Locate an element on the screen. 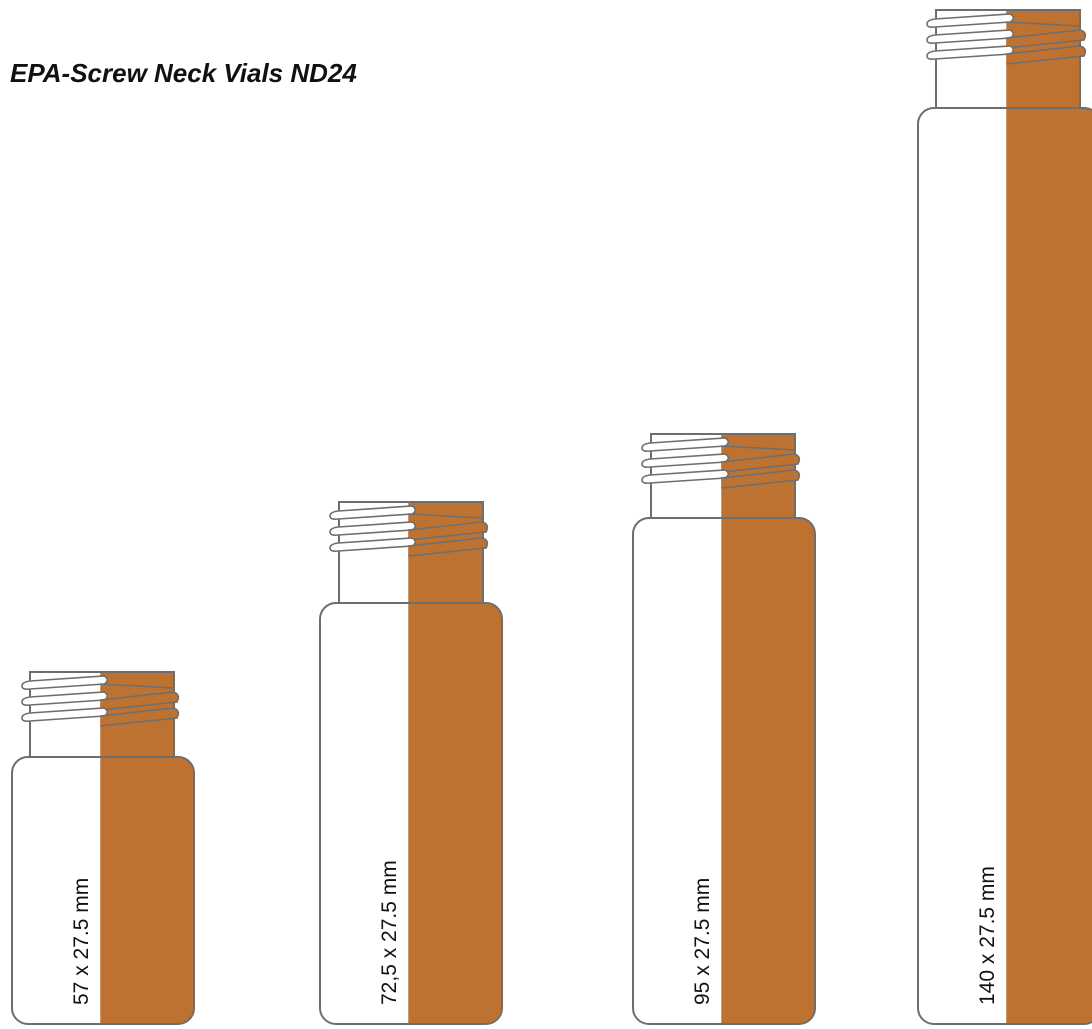  vial-1: 57 x 27.5 mm is located at coordinates (103, 848).